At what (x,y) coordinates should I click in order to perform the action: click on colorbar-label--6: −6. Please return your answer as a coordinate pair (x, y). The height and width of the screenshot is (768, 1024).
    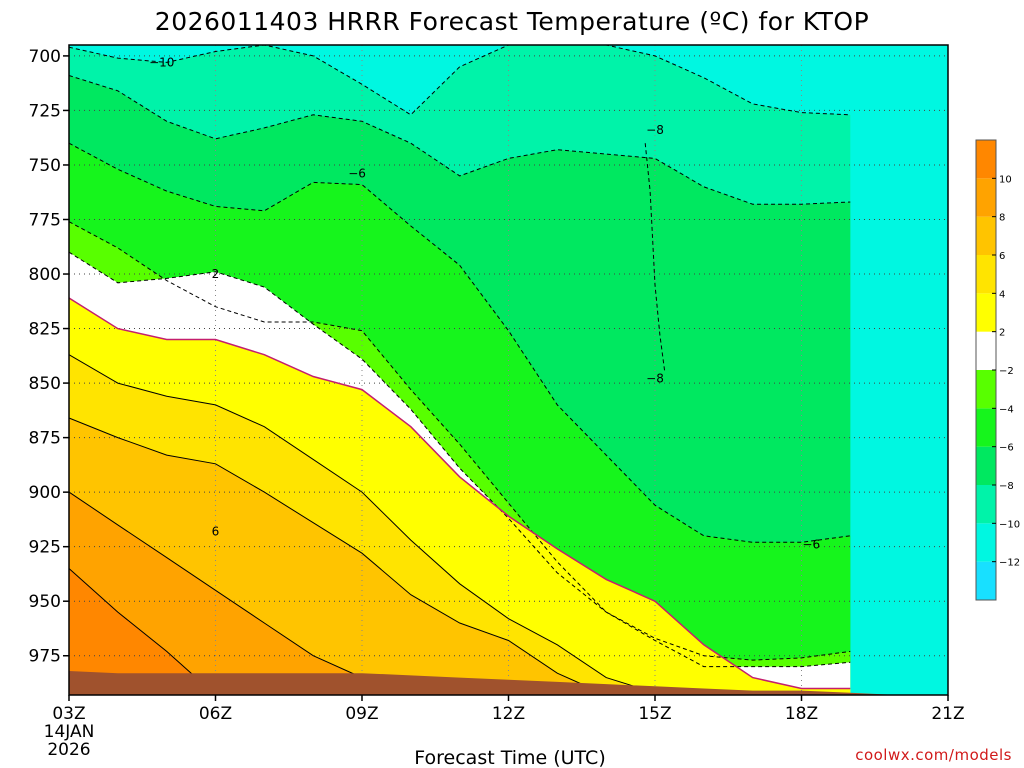
    Looking at the image, I should click on (1006, 448).